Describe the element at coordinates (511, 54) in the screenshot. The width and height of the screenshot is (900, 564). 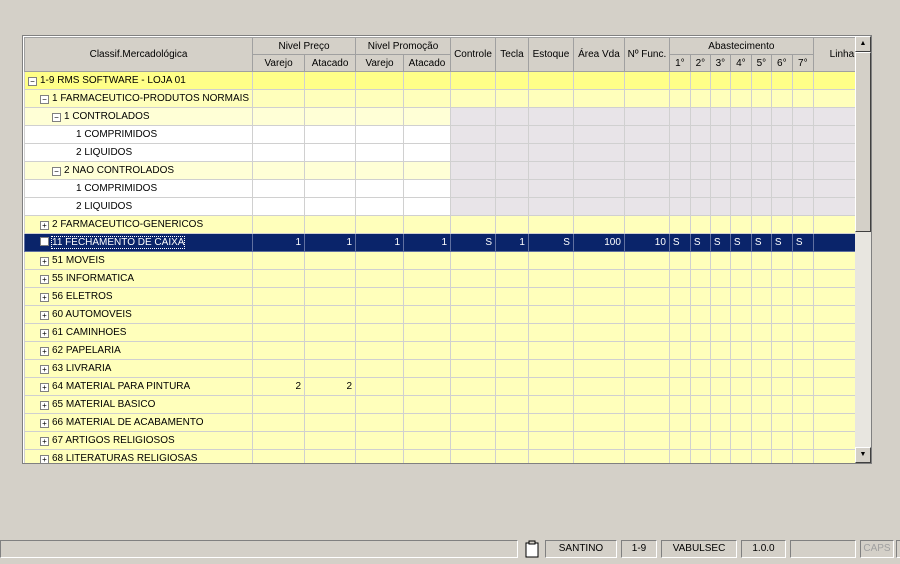
I see `col-tecla: Tecla` at that location.